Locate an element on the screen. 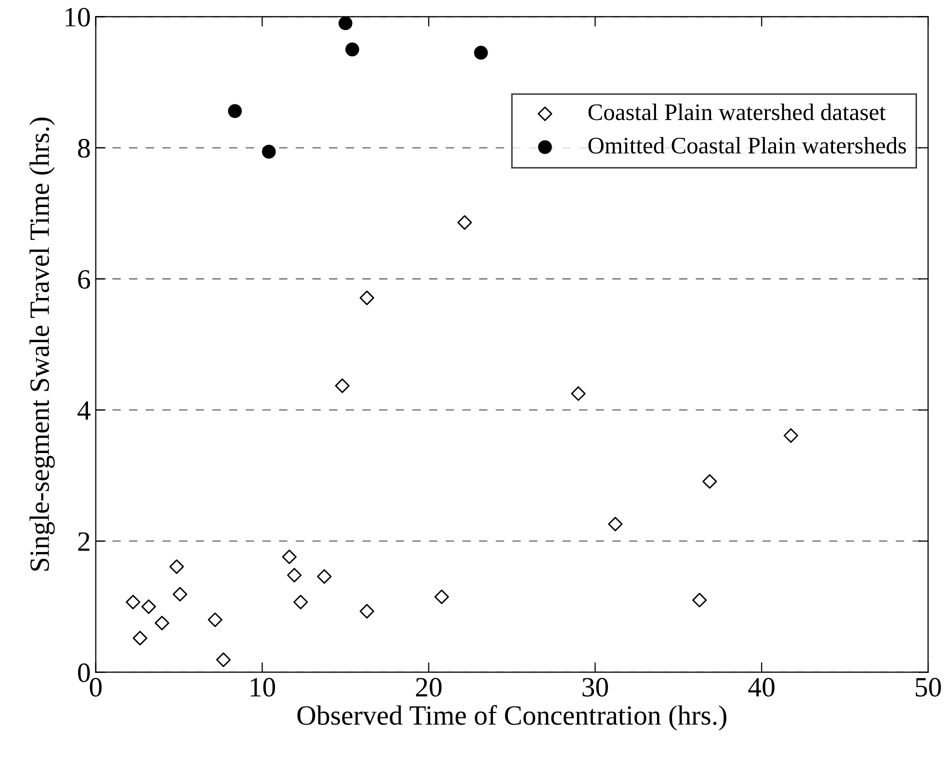 The height and width of the screenshot is (757, 948). x-tick-label: 40 is located at coordinates (761, 687).